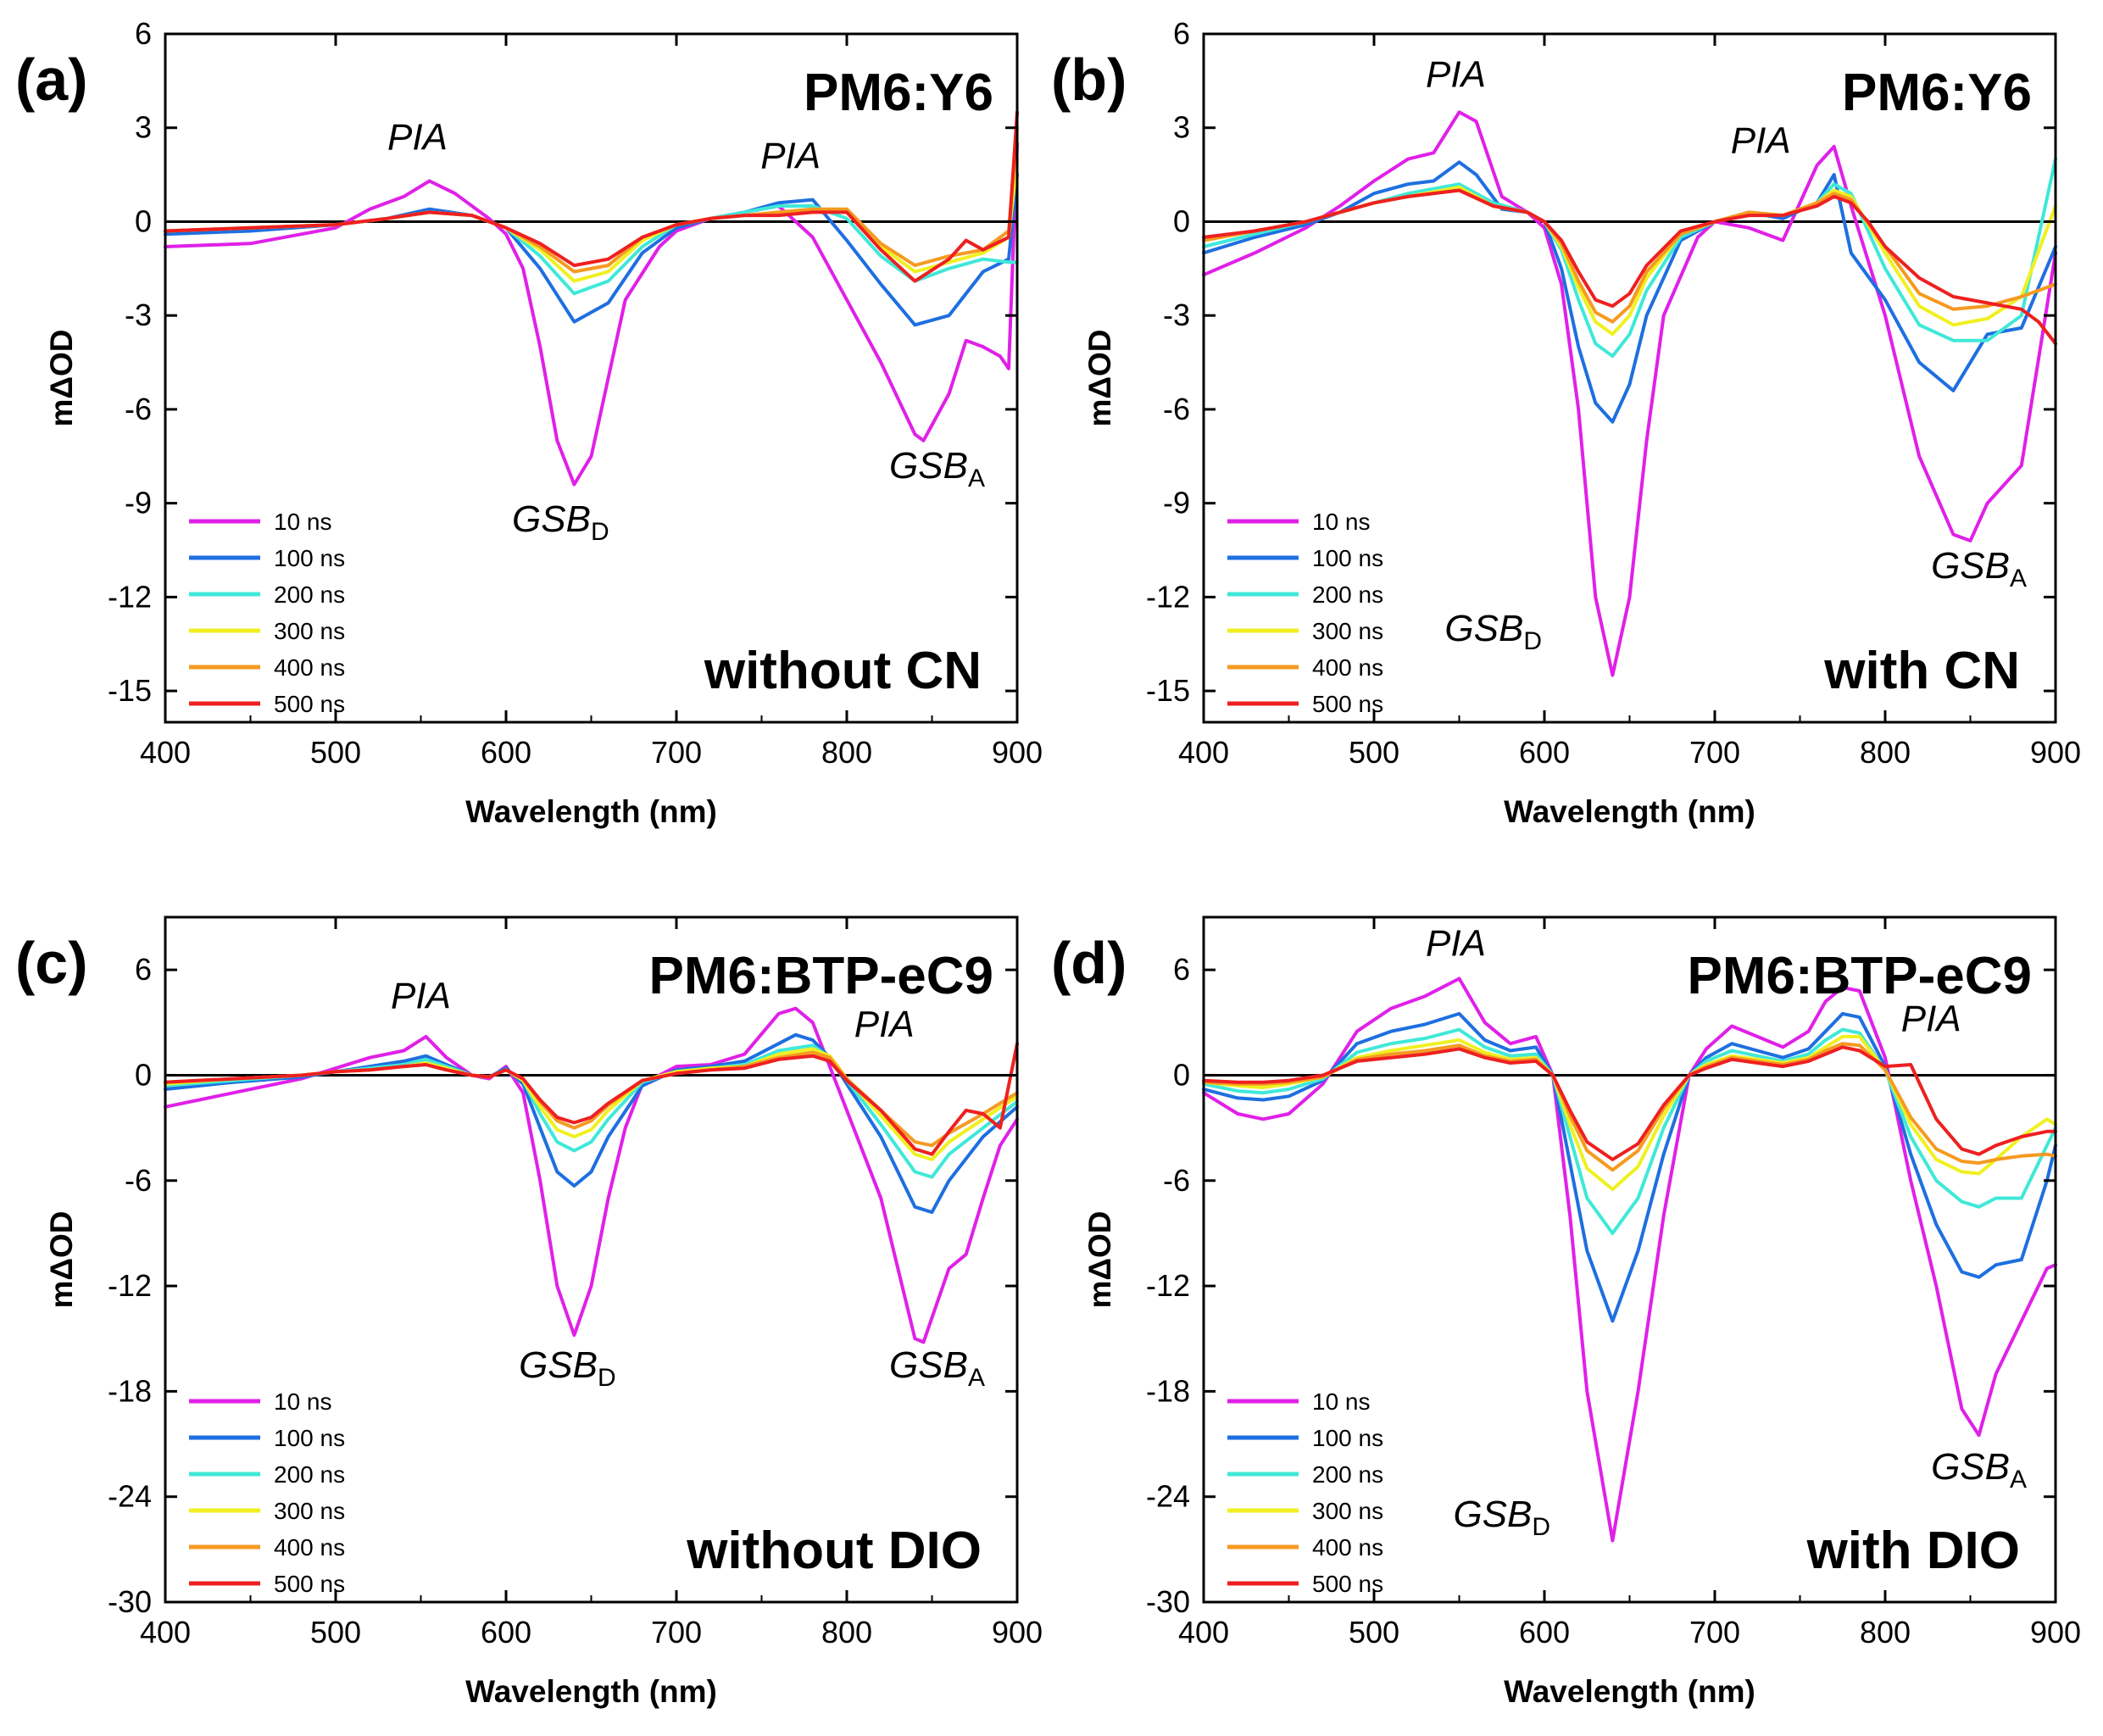 This screenshot has height=1736, width=2103. I want to click on panel-label: (c), so click(51, 963).